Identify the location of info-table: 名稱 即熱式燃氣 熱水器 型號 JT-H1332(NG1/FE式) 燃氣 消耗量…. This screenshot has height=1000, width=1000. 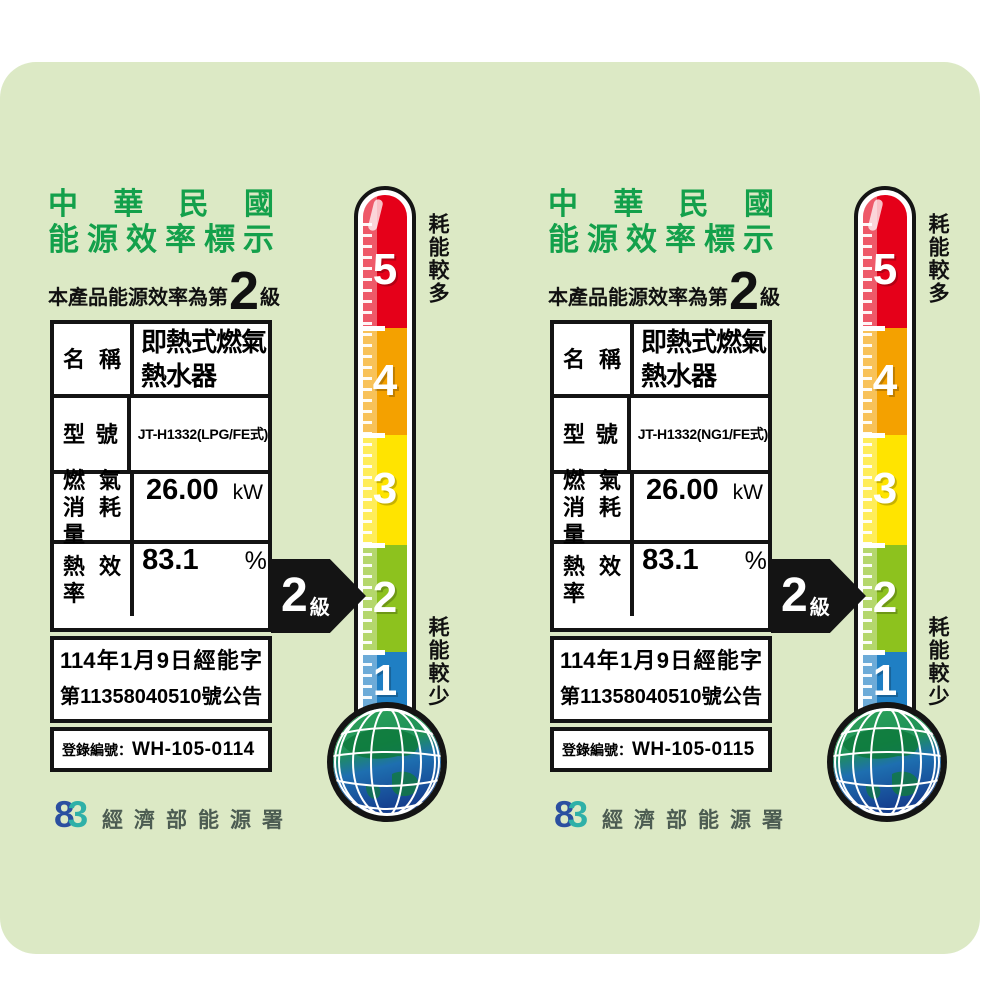
(661, 476).